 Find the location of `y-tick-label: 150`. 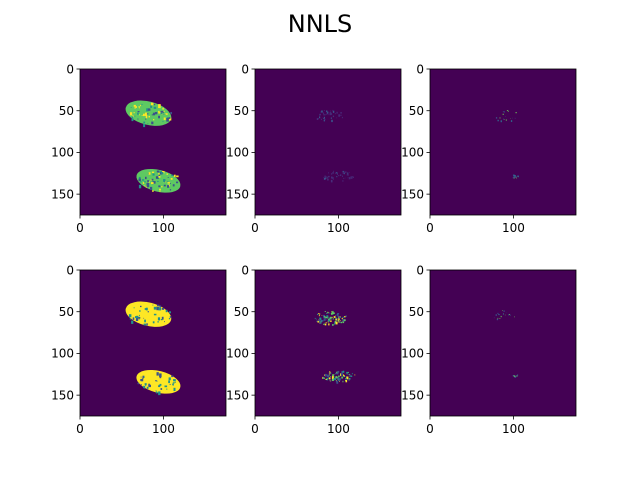

y-tick-label: 150 is located at coordinates (412, 194).